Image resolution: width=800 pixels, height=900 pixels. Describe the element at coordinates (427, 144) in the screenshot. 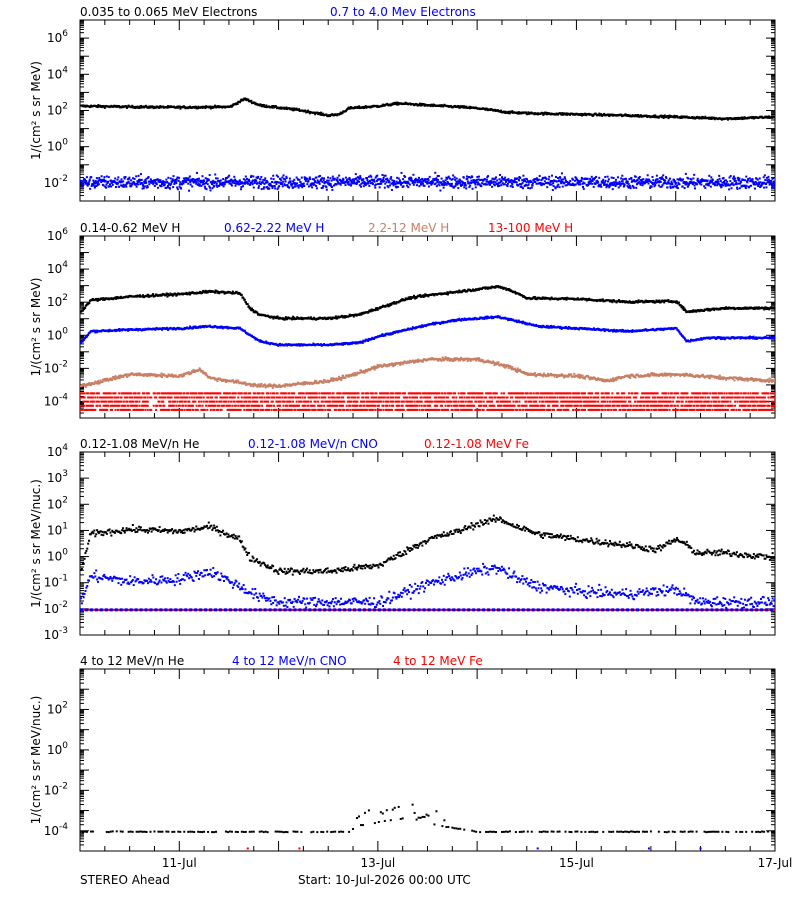

I see `data-marks` at that location.